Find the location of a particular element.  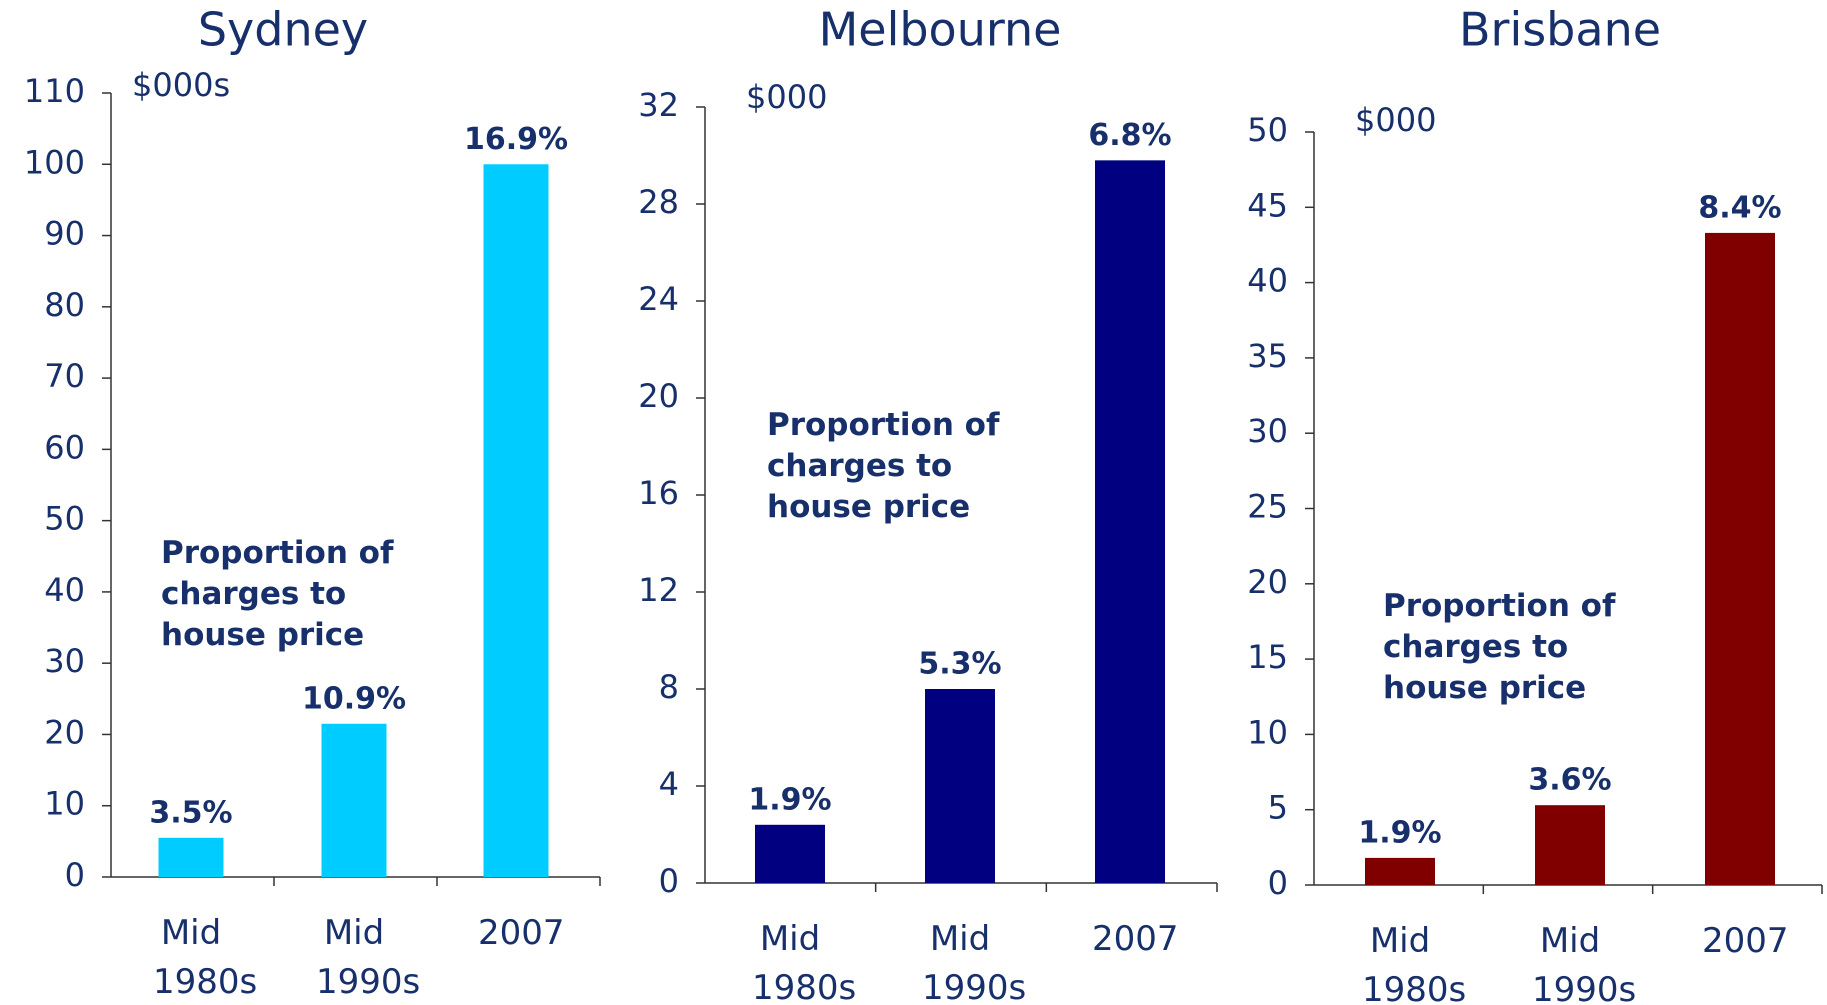

y-tick-label: 35 is located at coordinates (1267, 356).